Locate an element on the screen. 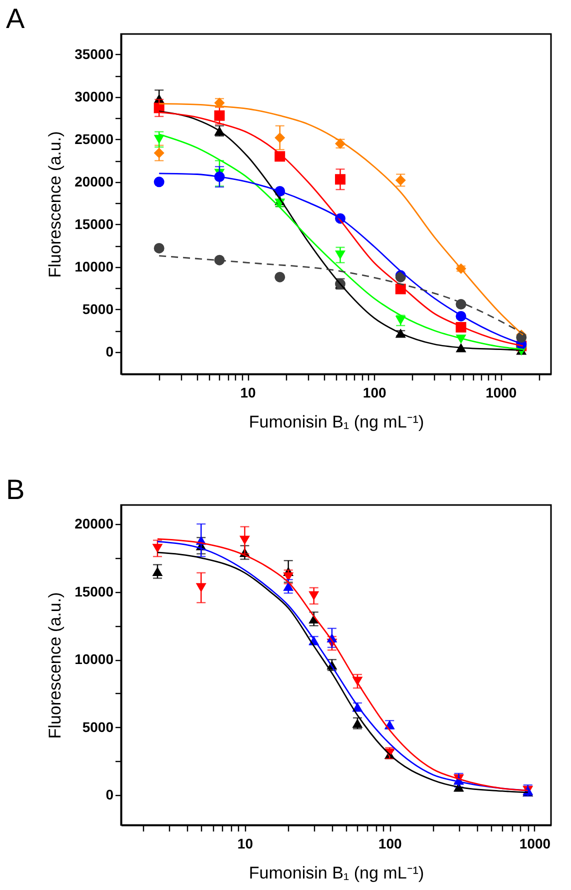  text: B is located at coordinates (15, 489).